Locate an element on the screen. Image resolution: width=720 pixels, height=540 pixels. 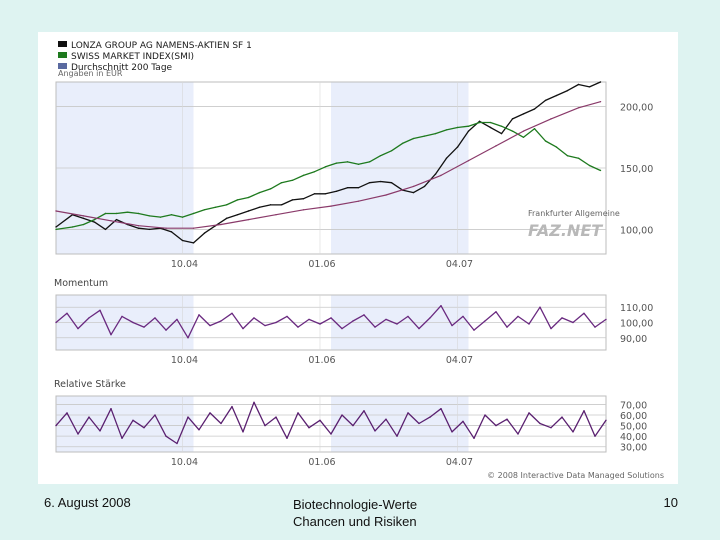
x-tick-label: 10.04 is located at coordinates (184, 264).